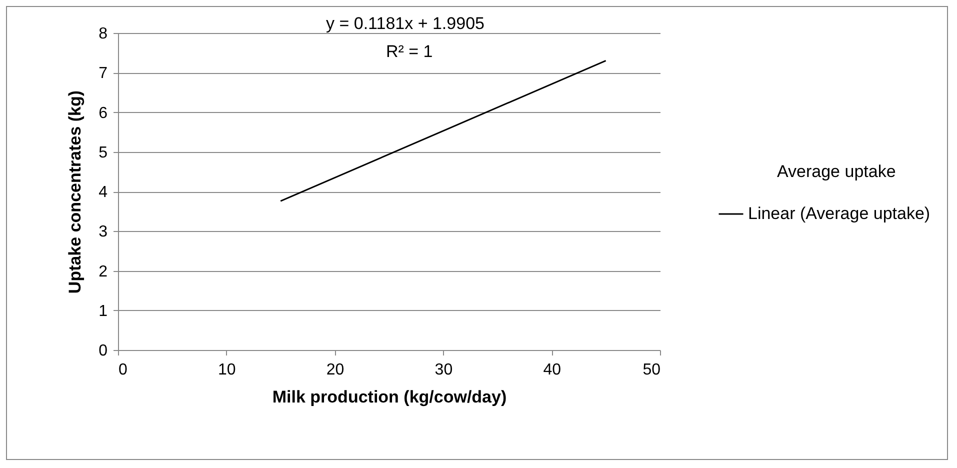 This screenshot has width=957, height=468. Describe the element at coordinates (227, 370) in the screenshot. I see `x-tick-label: 10` at that location.